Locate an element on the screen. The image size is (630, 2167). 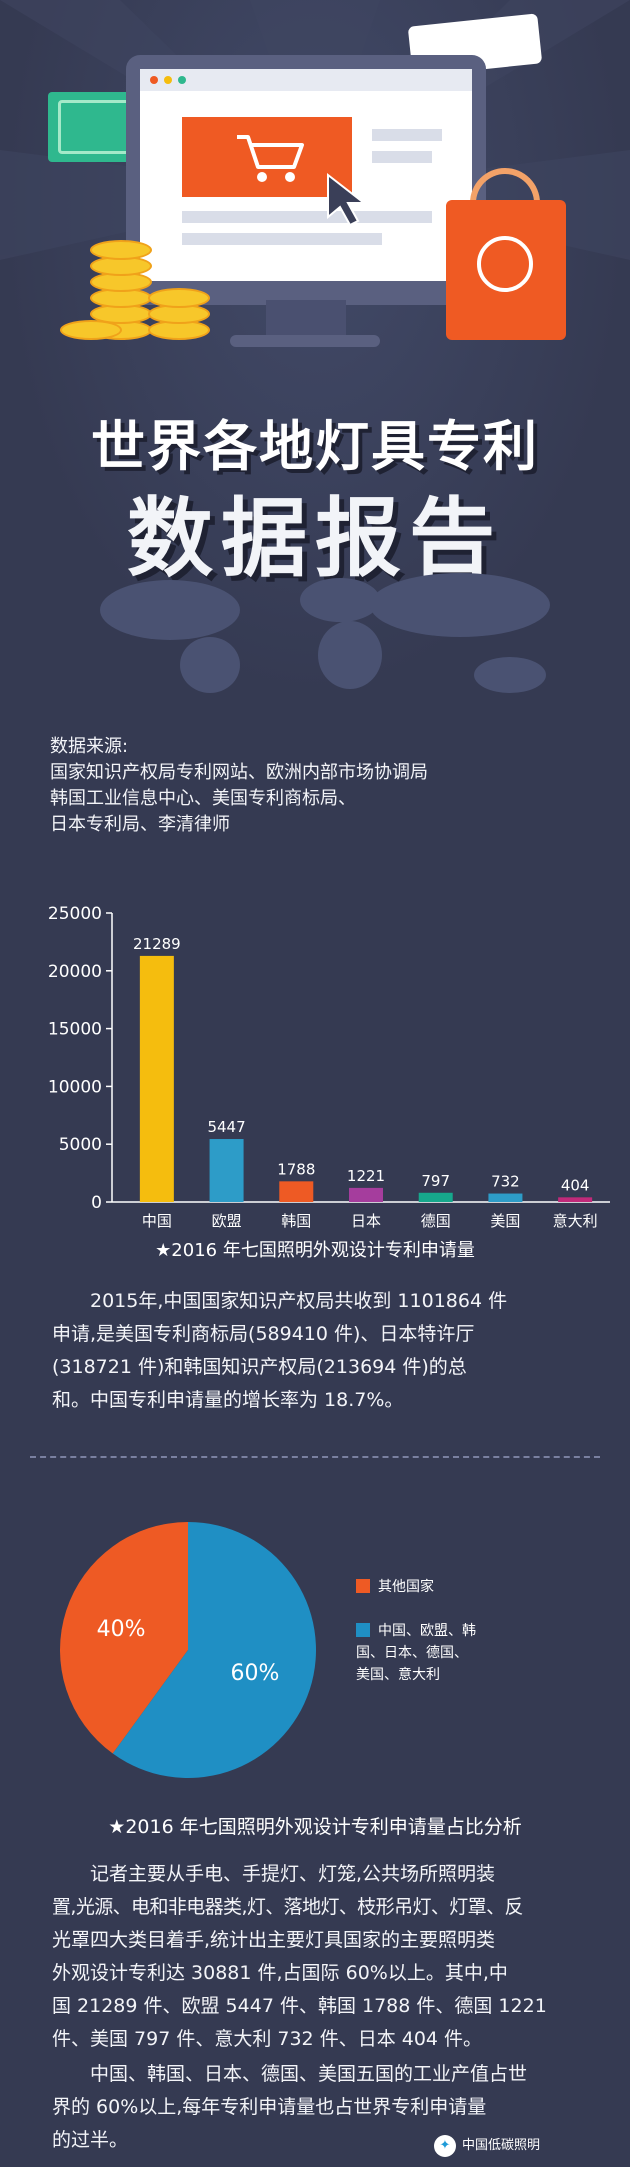
y-tick-label: 15000 is located at coordinates (75, 1030).